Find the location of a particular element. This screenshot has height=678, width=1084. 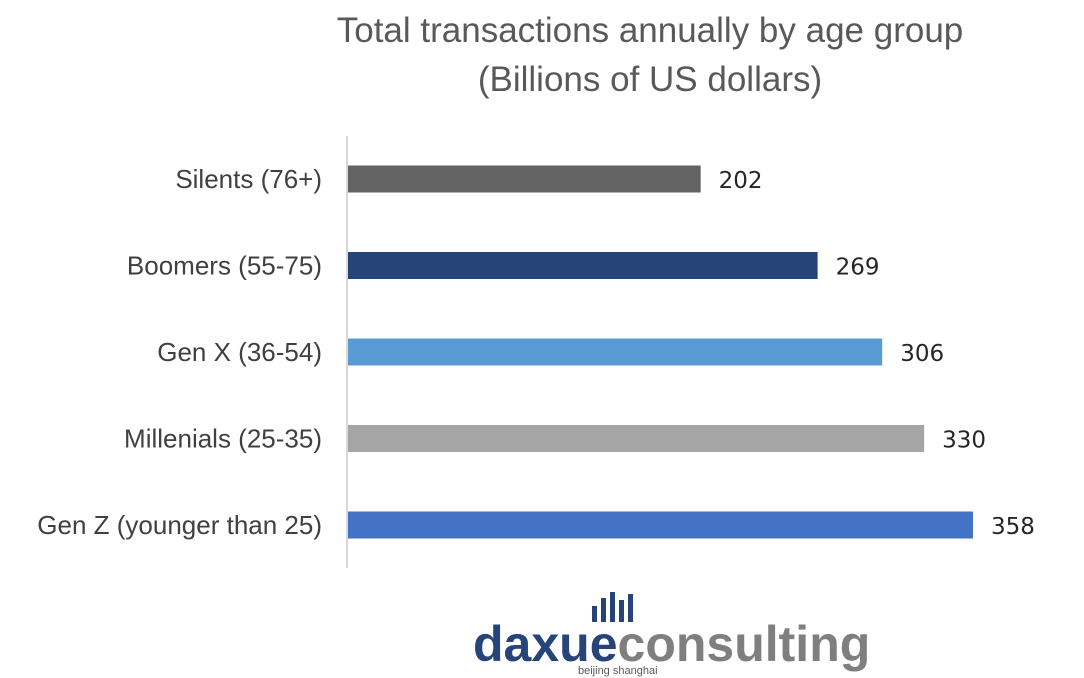

value-label: 306 is located at coordinates (922, 354).